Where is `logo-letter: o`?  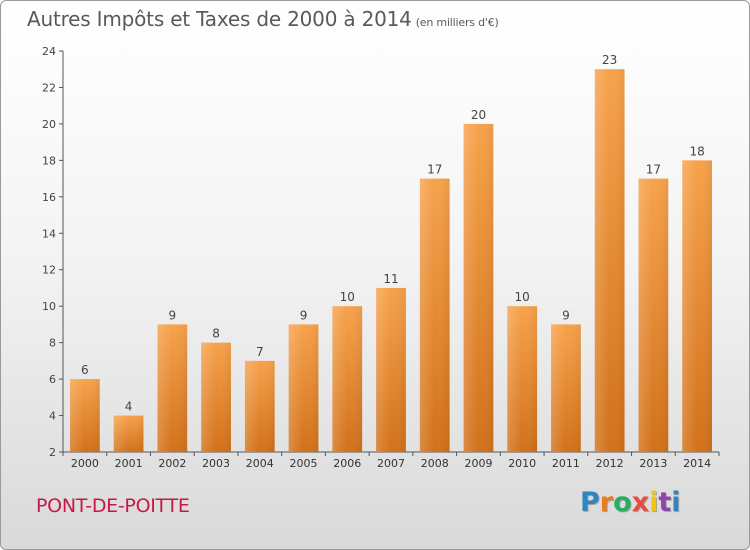 logo-letter: o is located at coordinates (622, 502).